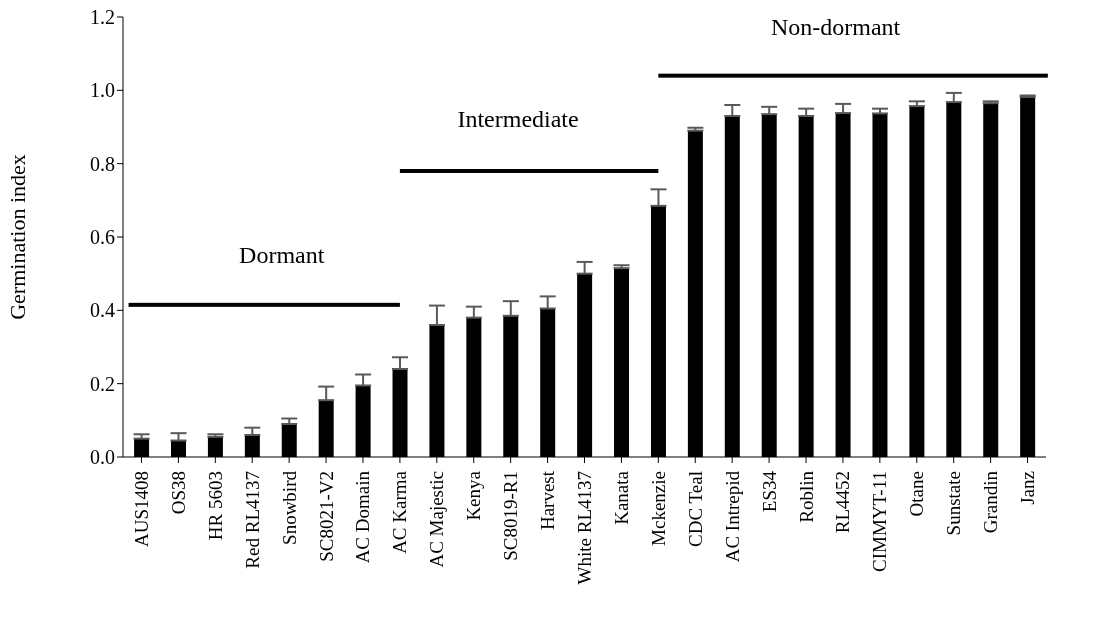  I want to click on x-tick-label: Roblin, so click(806, 496).